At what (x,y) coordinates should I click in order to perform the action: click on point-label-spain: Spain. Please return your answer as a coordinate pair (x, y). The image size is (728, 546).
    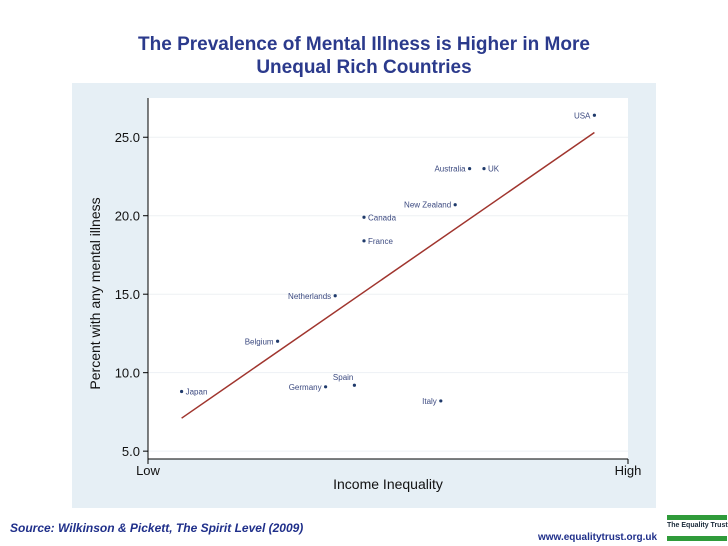
    Looking at the image, I should click on (343, 377).